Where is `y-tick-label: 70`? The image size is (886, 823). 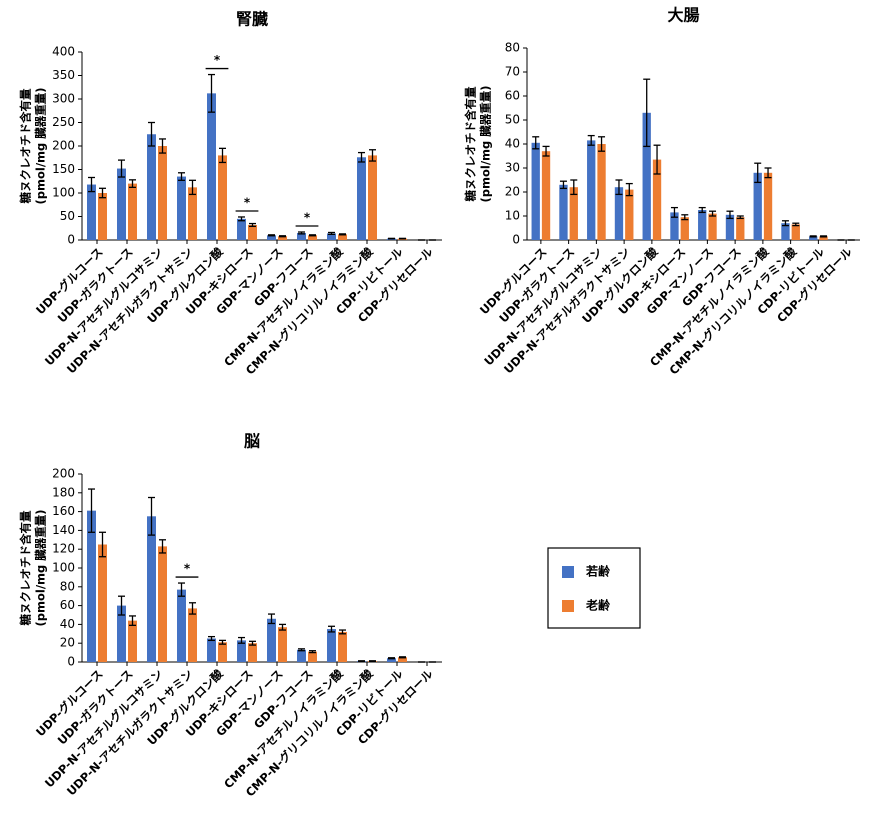 y-tick-label: 70 is located at coordinates (512, 72).